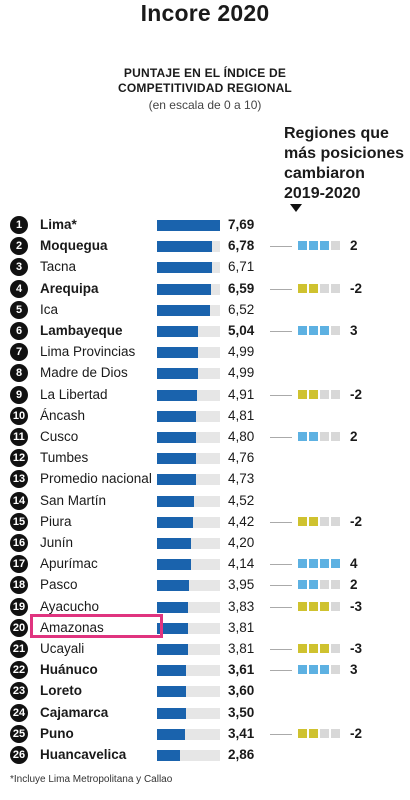  Describe the element at coordinates (19, 649) in the screenshot. I see `rank-badge: 21` at that location.